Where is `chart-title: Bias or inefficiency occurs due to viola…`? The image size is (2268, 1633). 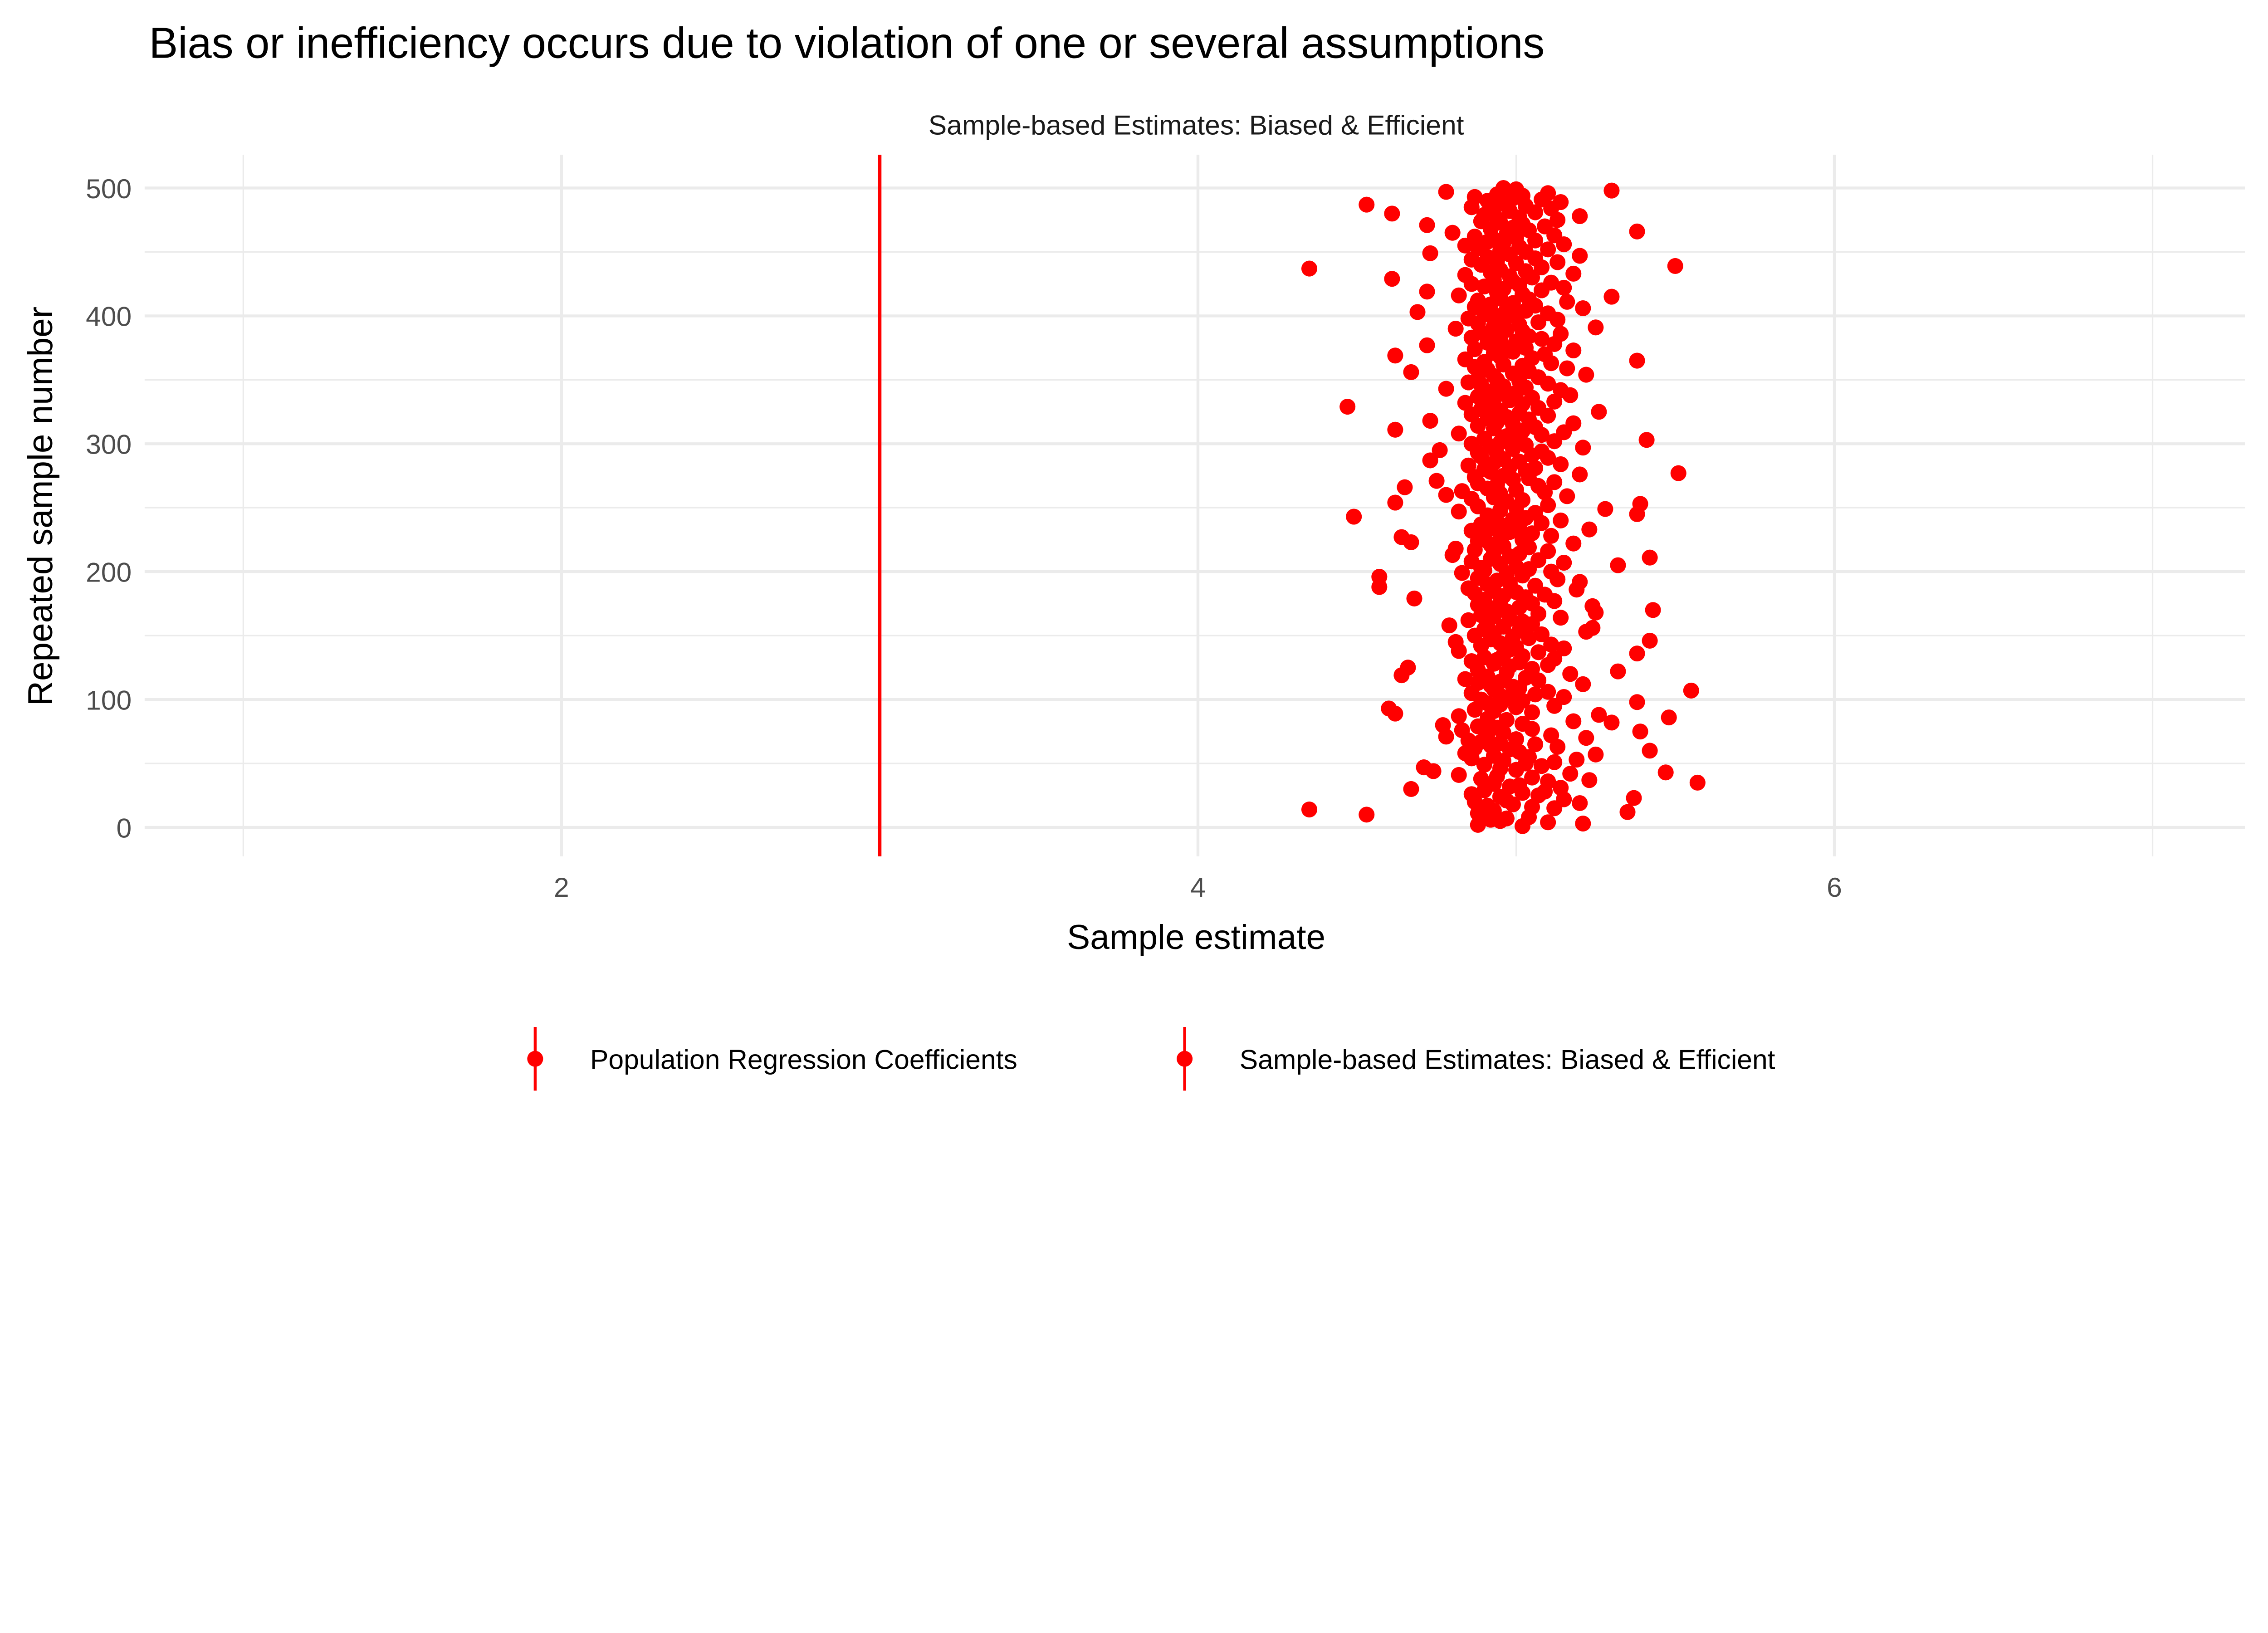
chart-title: Bias or inefficiency occurs due to viola… is located at coordinates (847, 43).